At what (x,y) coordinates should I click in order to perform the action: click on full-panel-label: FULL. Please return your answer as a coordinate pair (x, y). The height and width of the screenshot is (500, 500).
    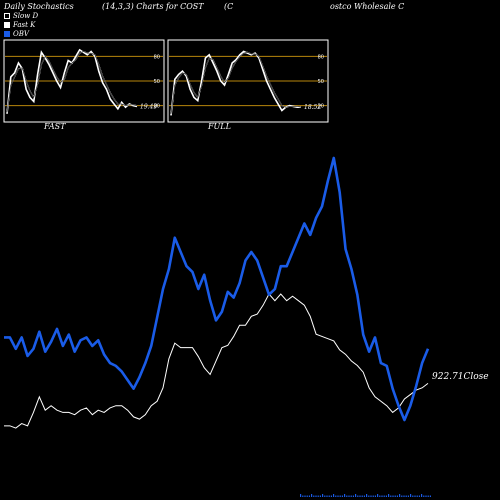
    Looking at the image, I should click on (219, 126).